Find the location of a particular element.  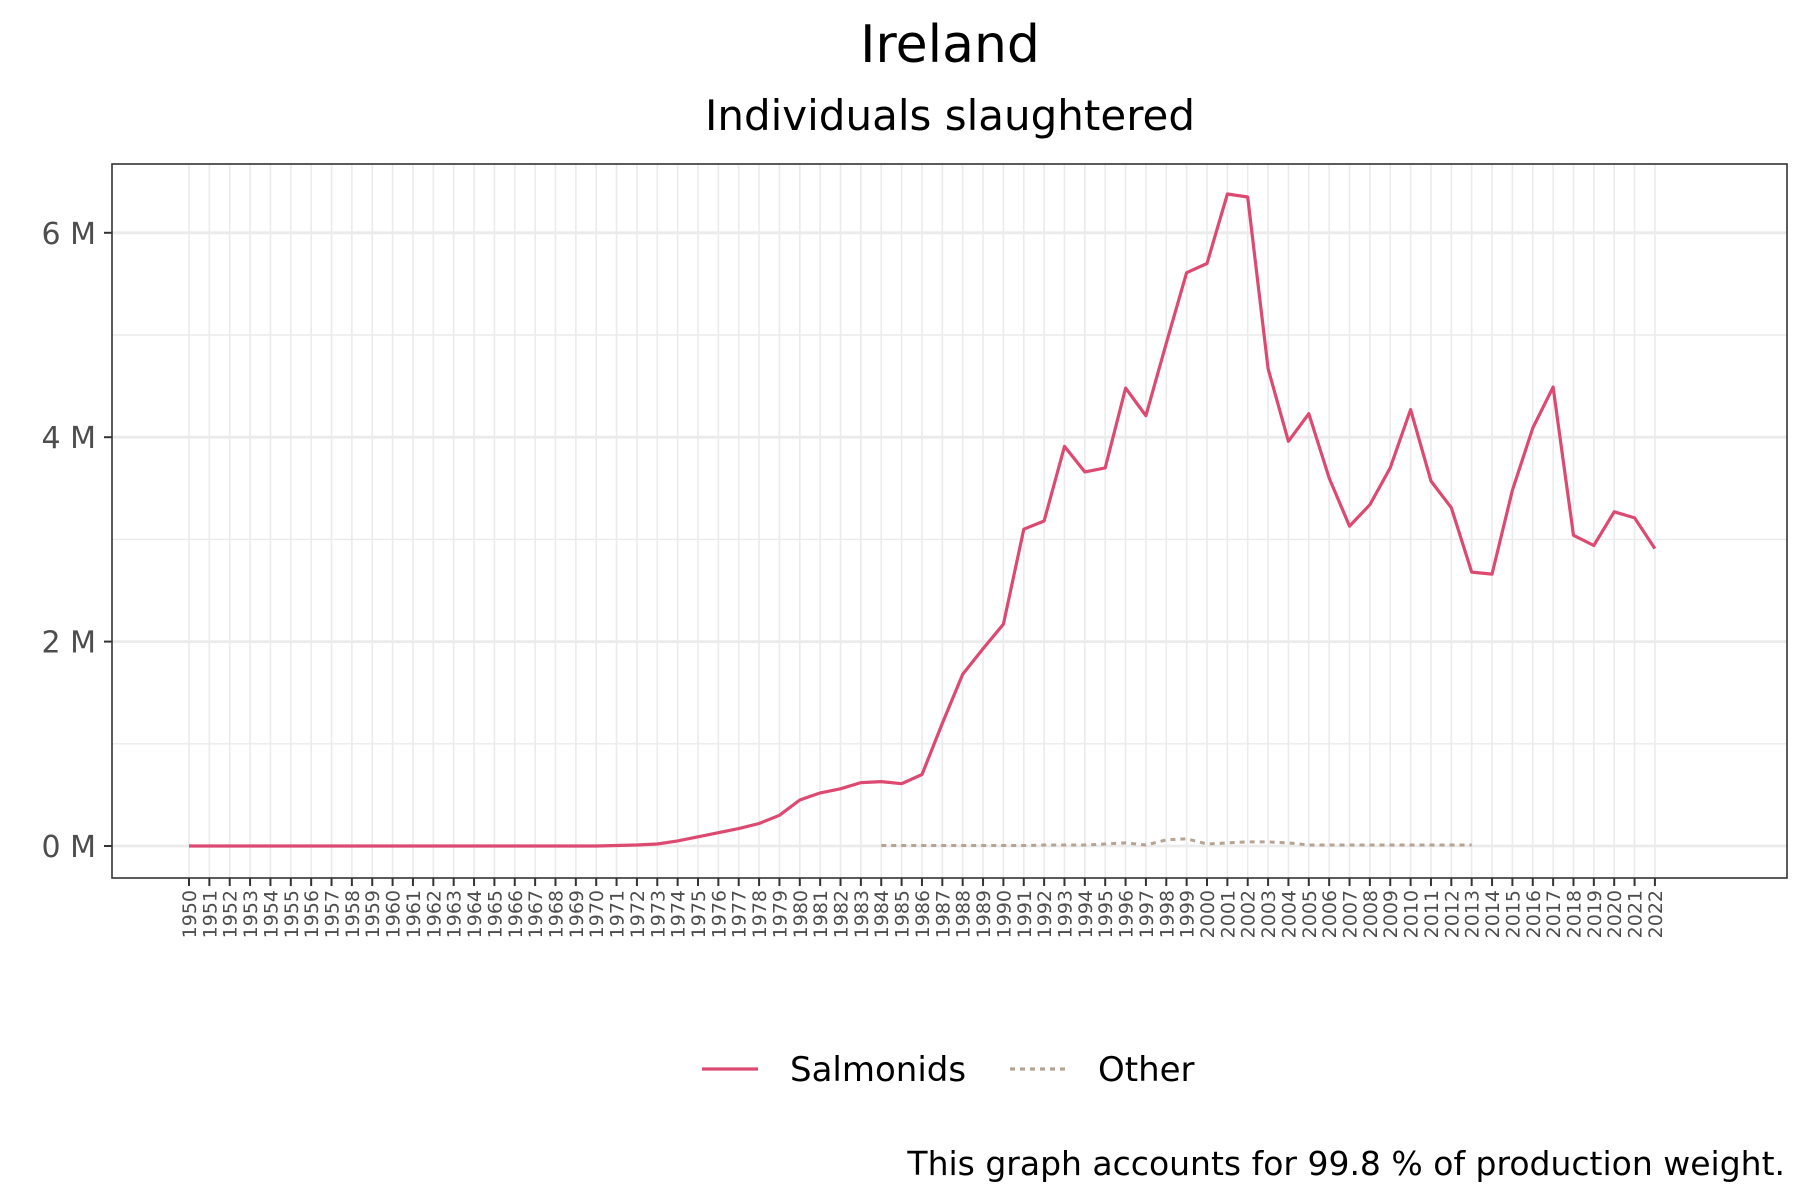

x-tick-label: 1988 is located at coordinates (964, 914).